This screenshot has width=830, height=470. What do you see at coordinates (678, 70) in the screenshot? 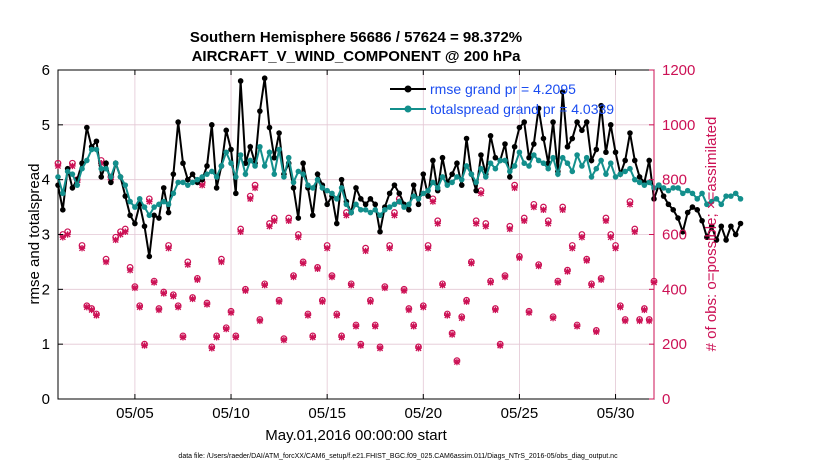
I see `y2-tick-label-6: 1200` at bounding box center [678, 70].